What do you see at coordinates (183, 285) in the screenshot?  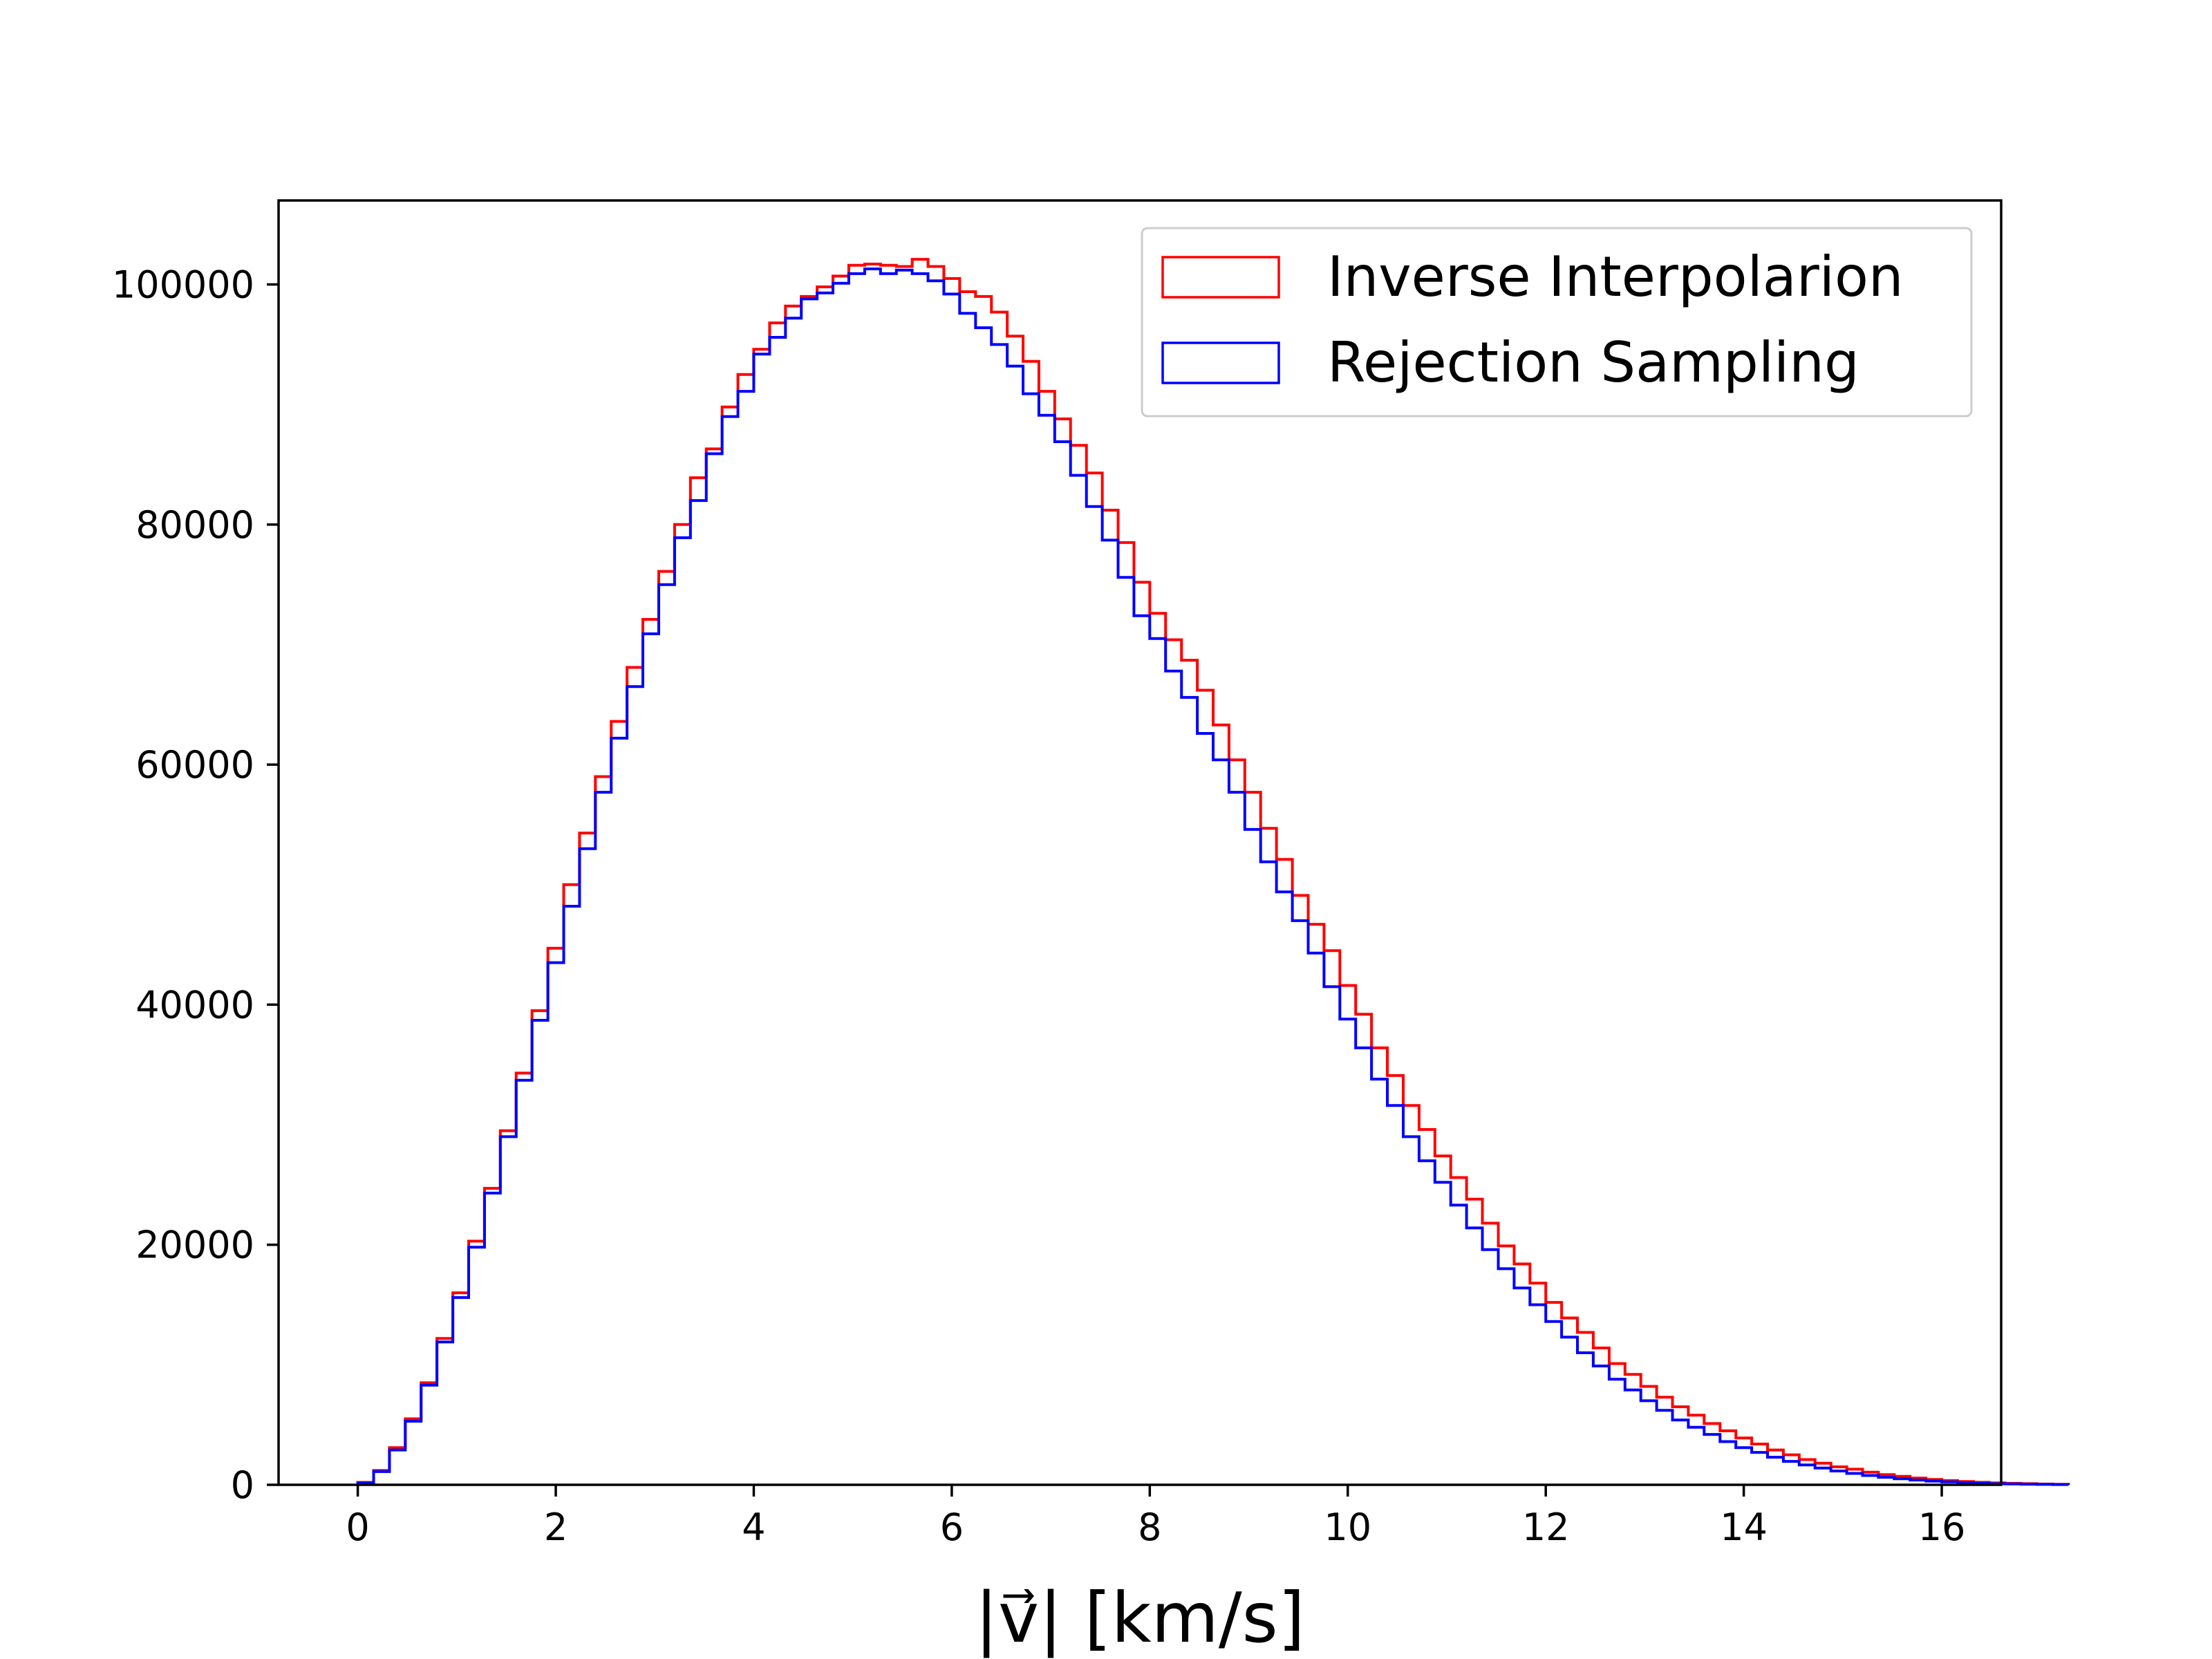 I see `y-tick-label: 100000` at bounding box center [183, 285].